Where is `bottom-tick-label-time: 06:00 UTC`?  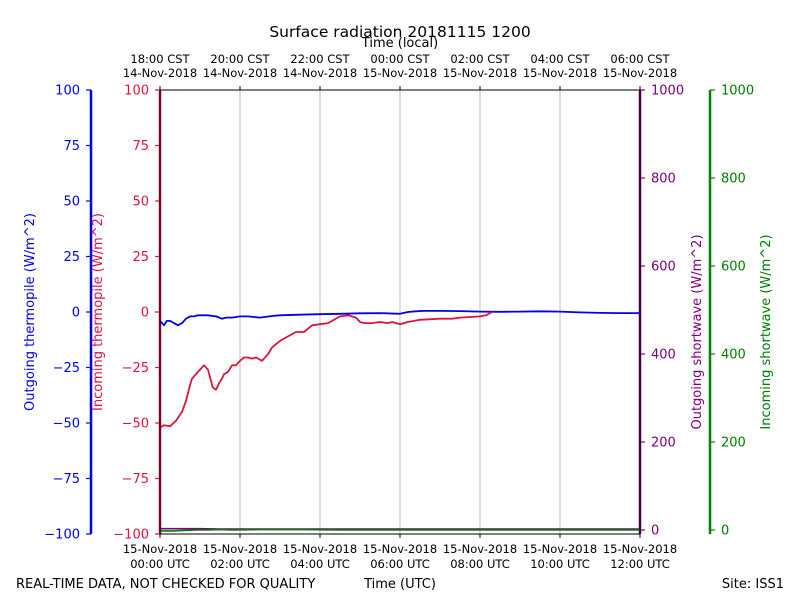
bottom-tick-label-time: 06:00 UTC is located at coordinates (400, 564).